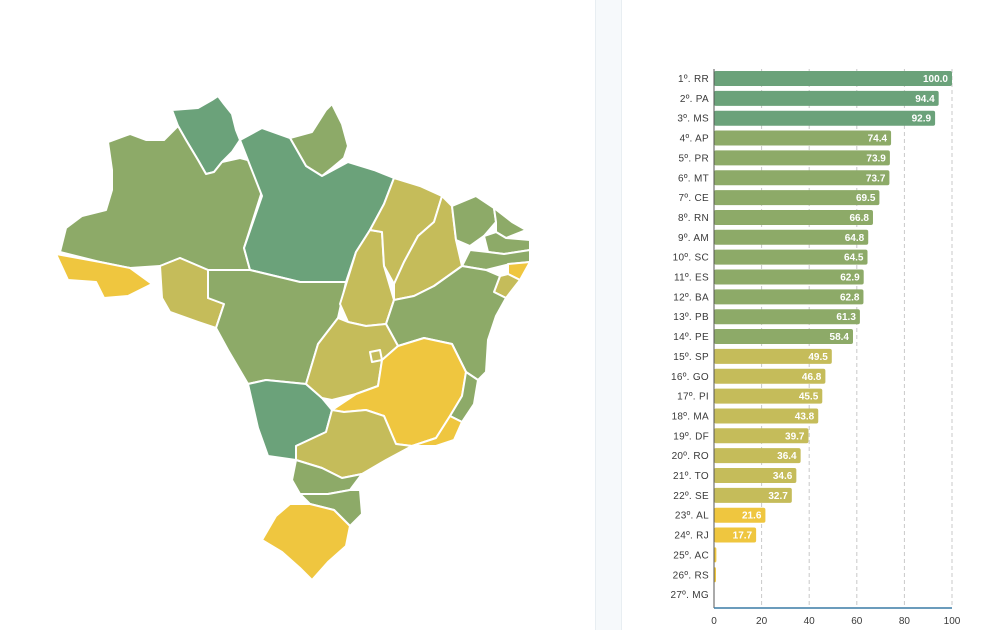 The height and width of the screenshot is (635, 987). I want to click on category-label: 13º. PB, so click(691, 317).